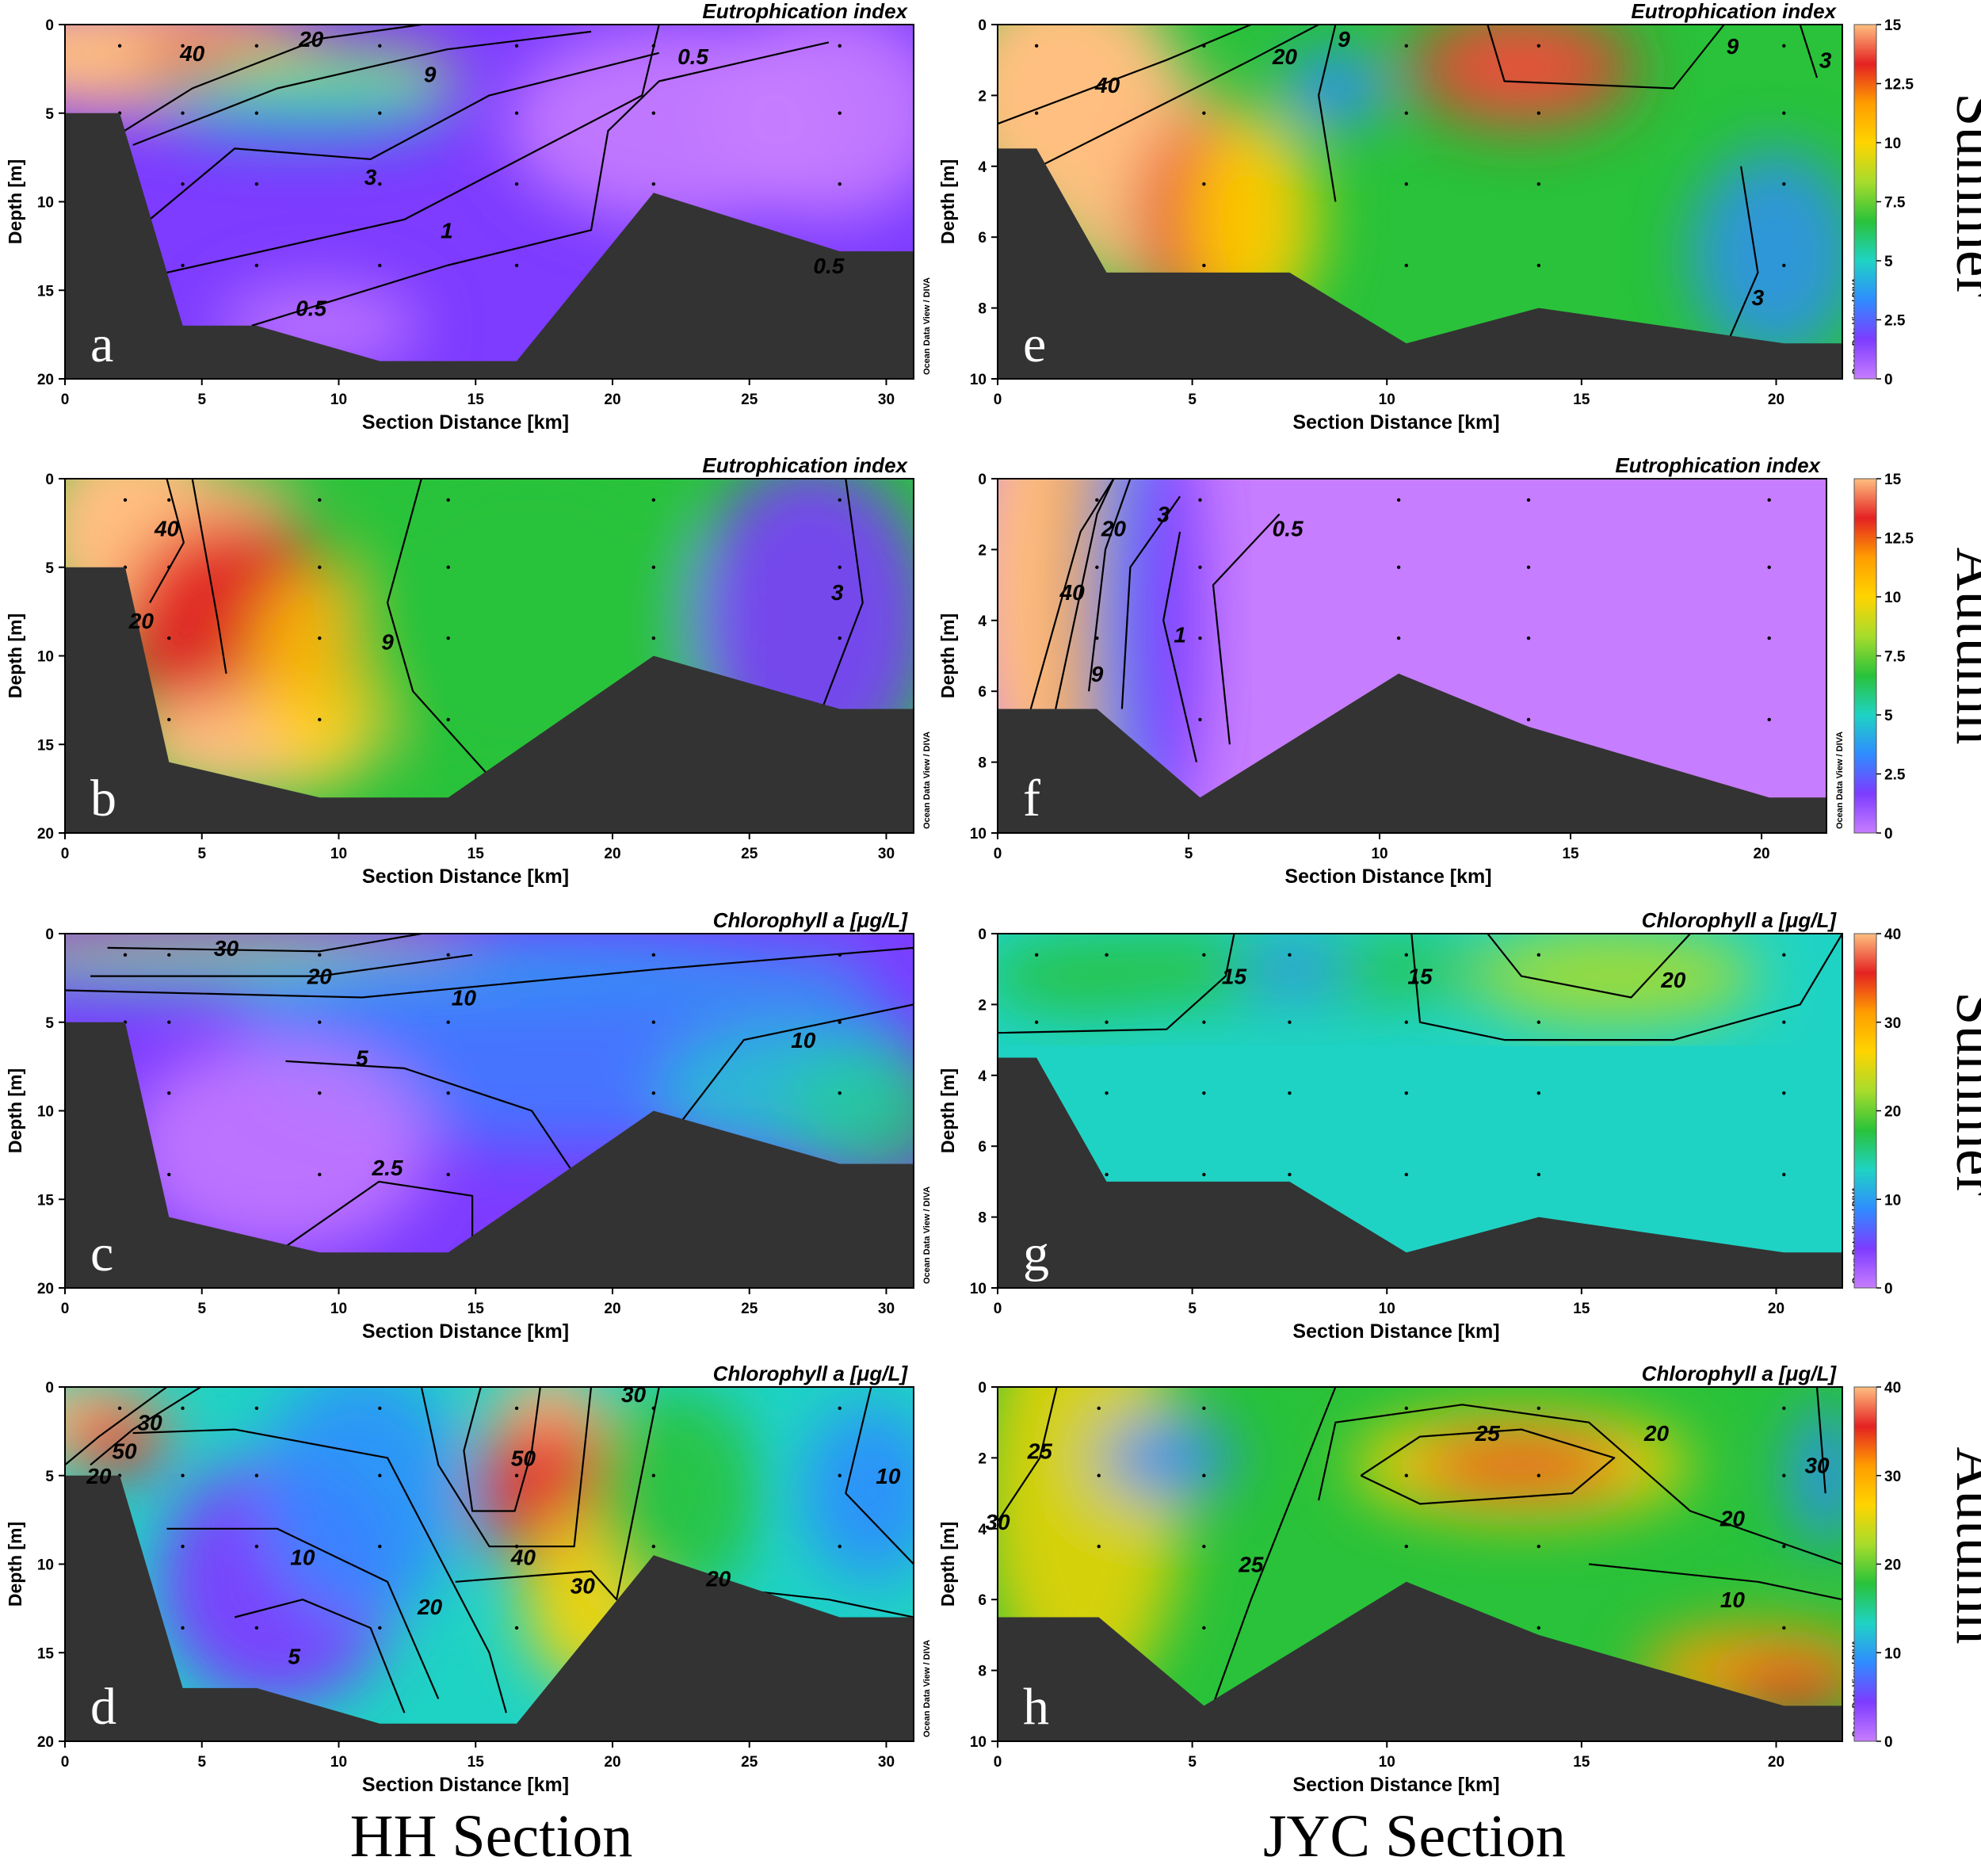  I want to click on panel-letter-f: f, so click(1031, 798).